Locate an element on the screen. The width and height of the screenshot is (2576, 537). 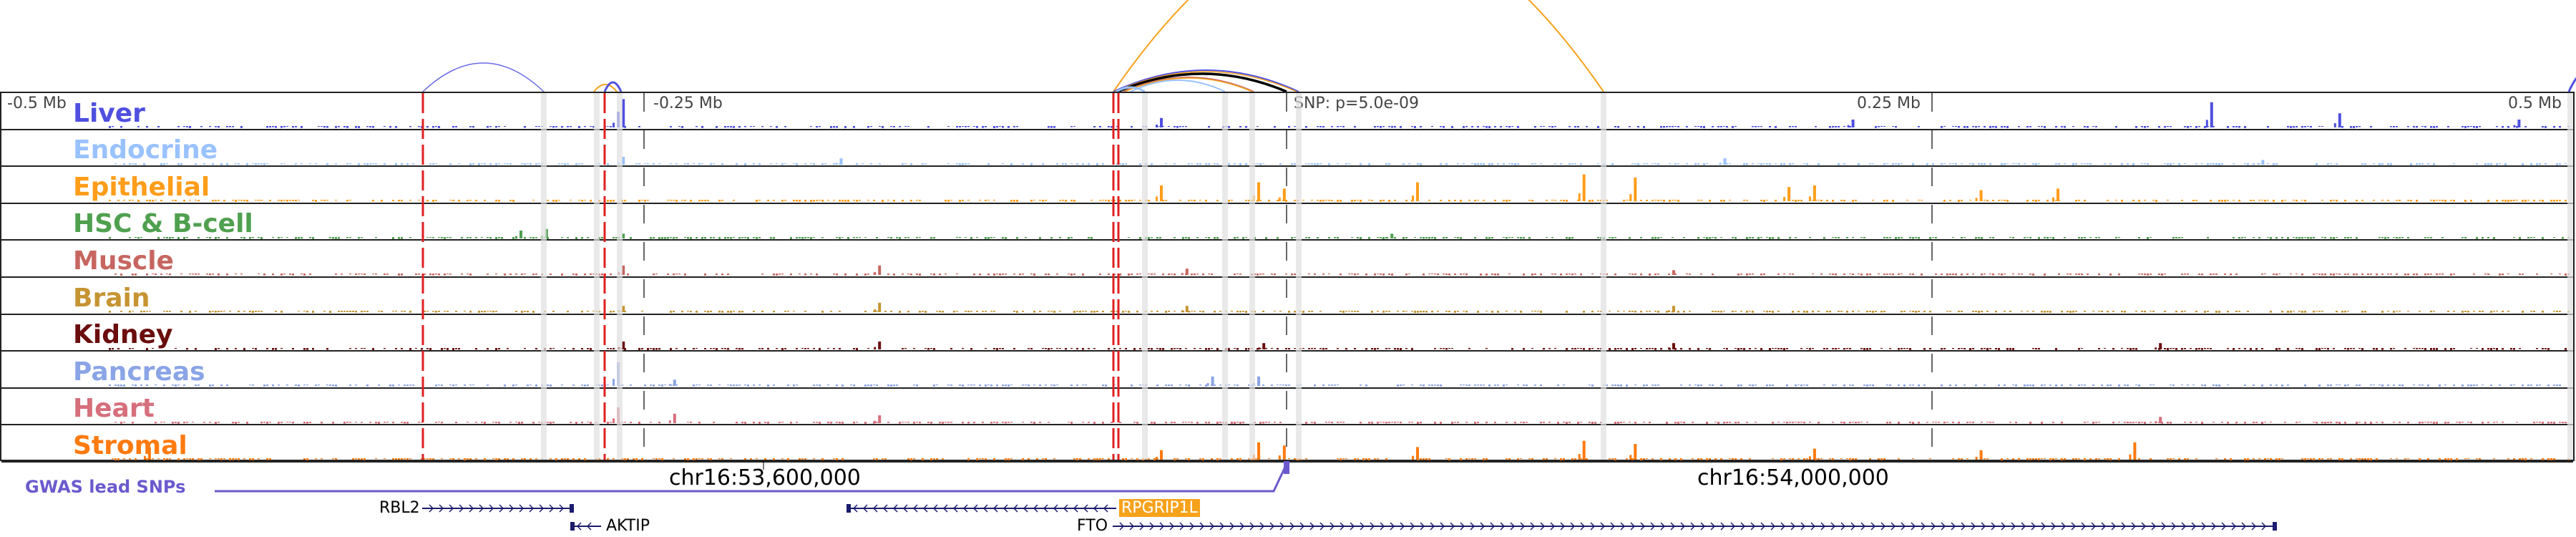
gene-label-aktip: AKTIP is located at coordinates (628, 526).